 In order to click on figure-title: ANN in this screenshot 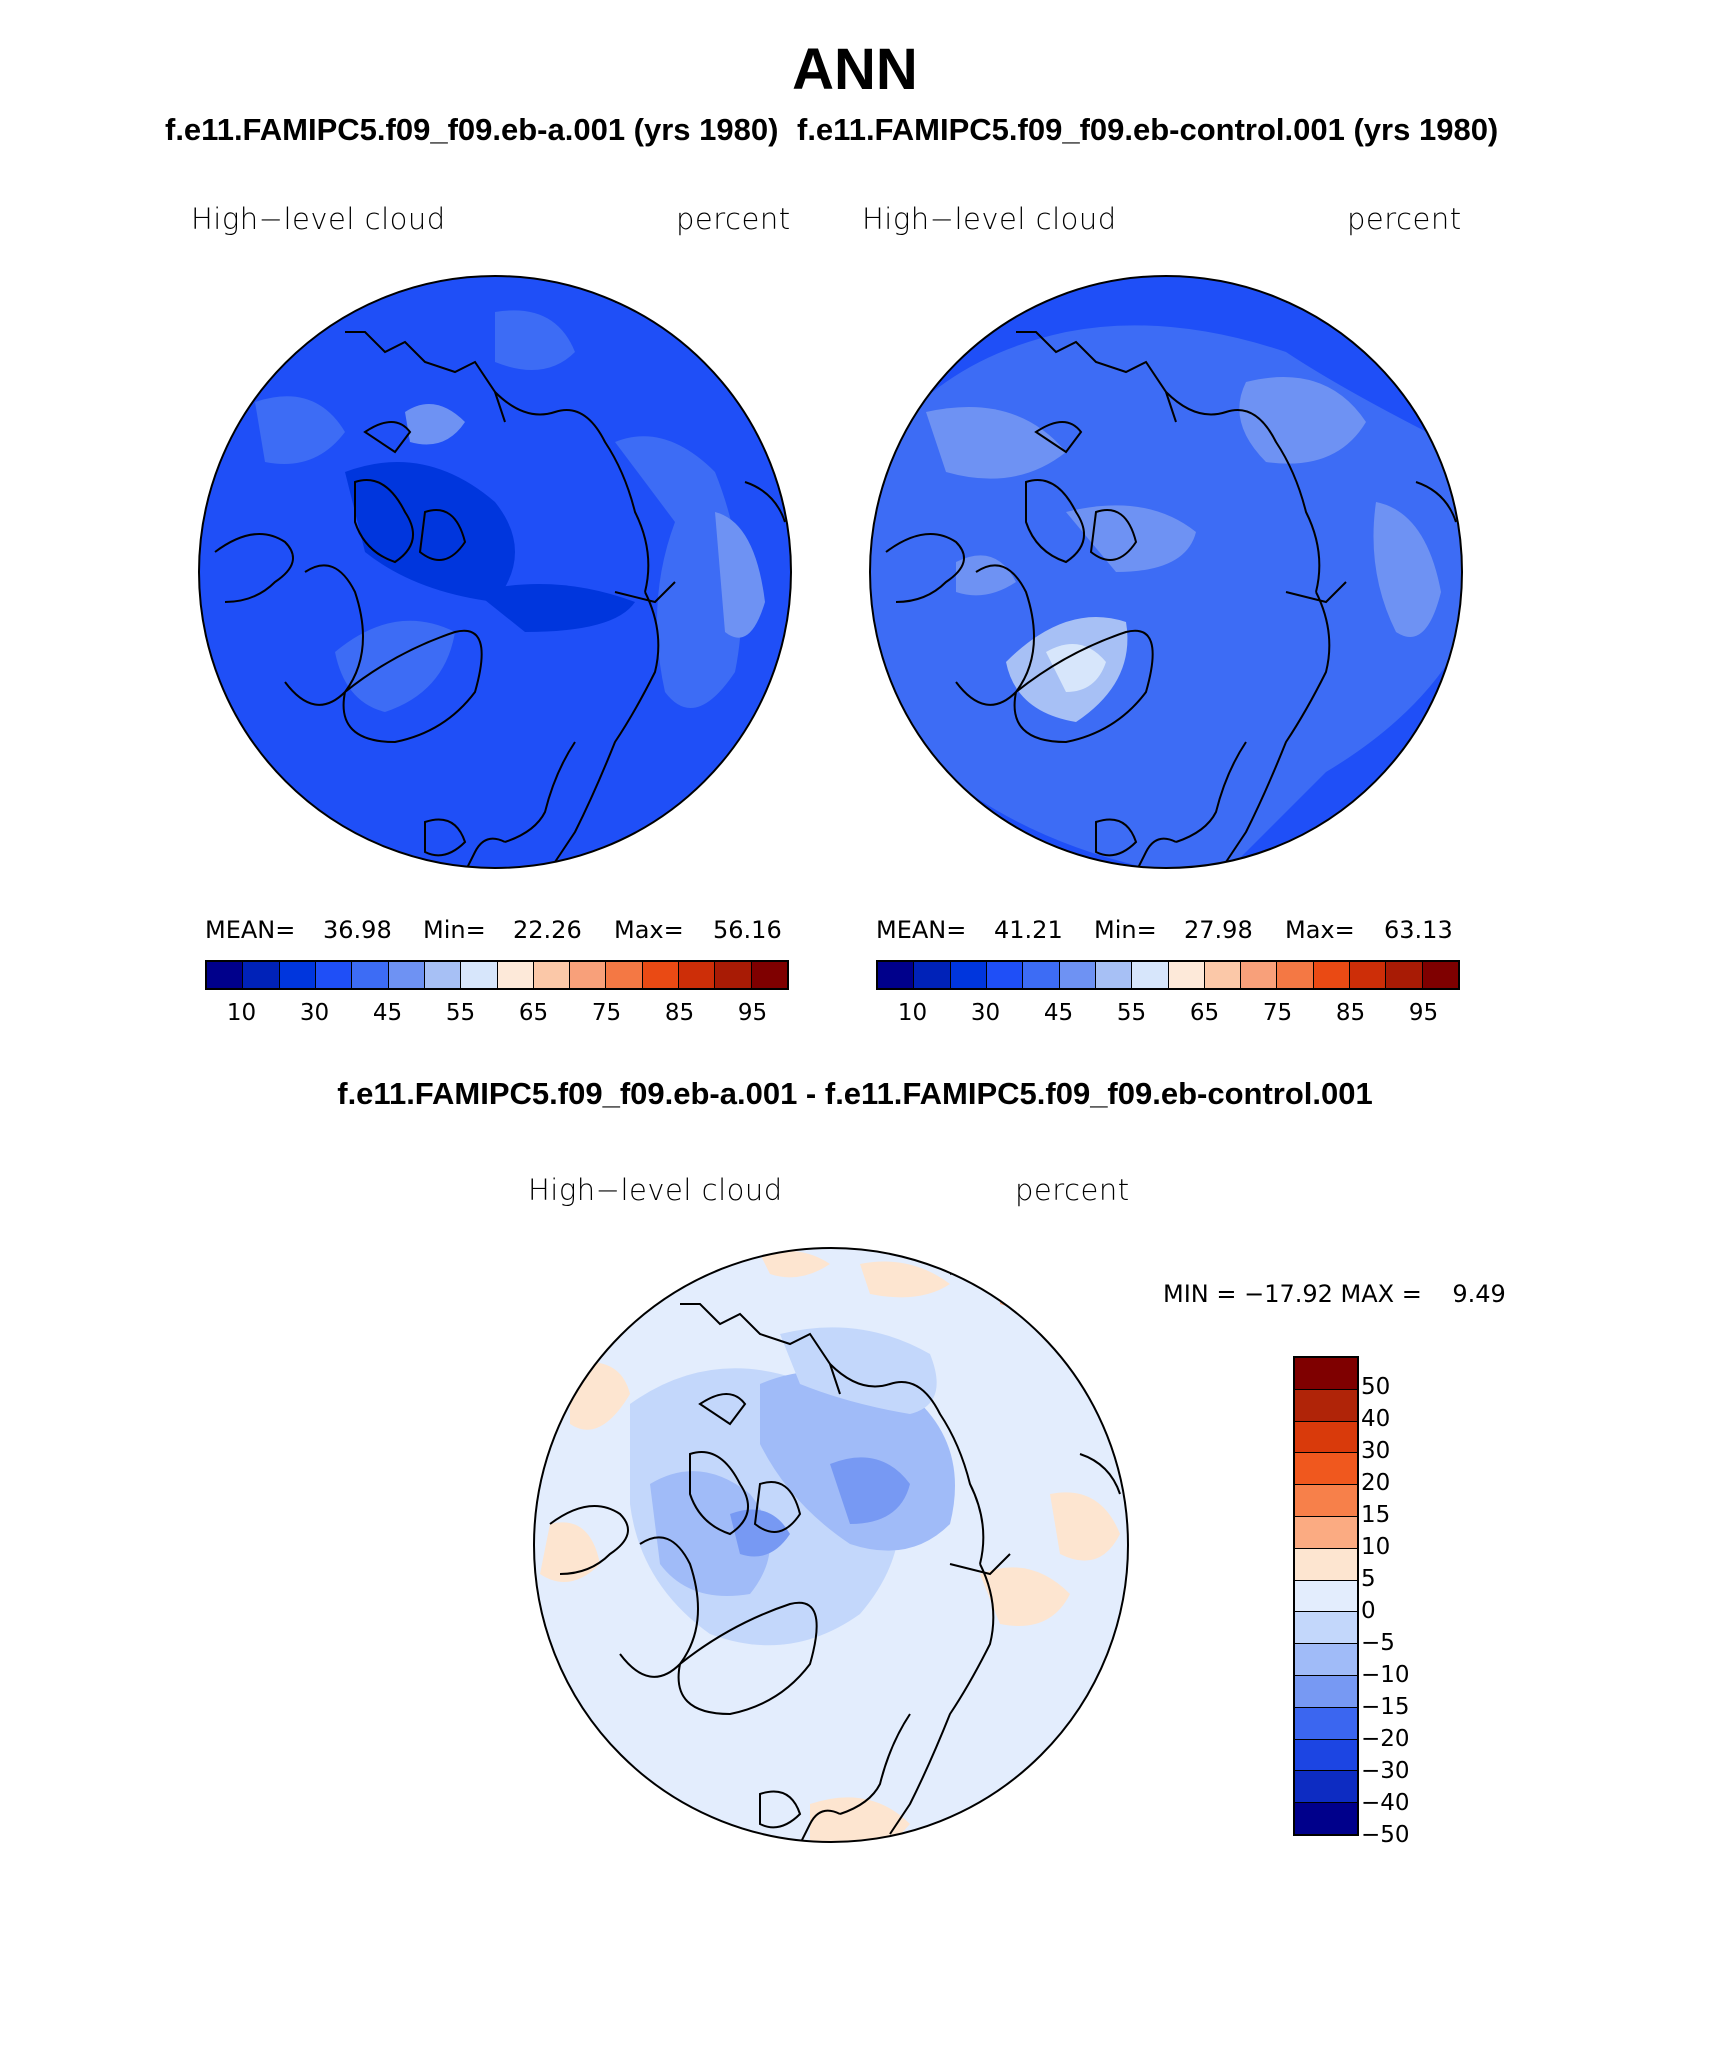, I will do `click(855, 69)`.